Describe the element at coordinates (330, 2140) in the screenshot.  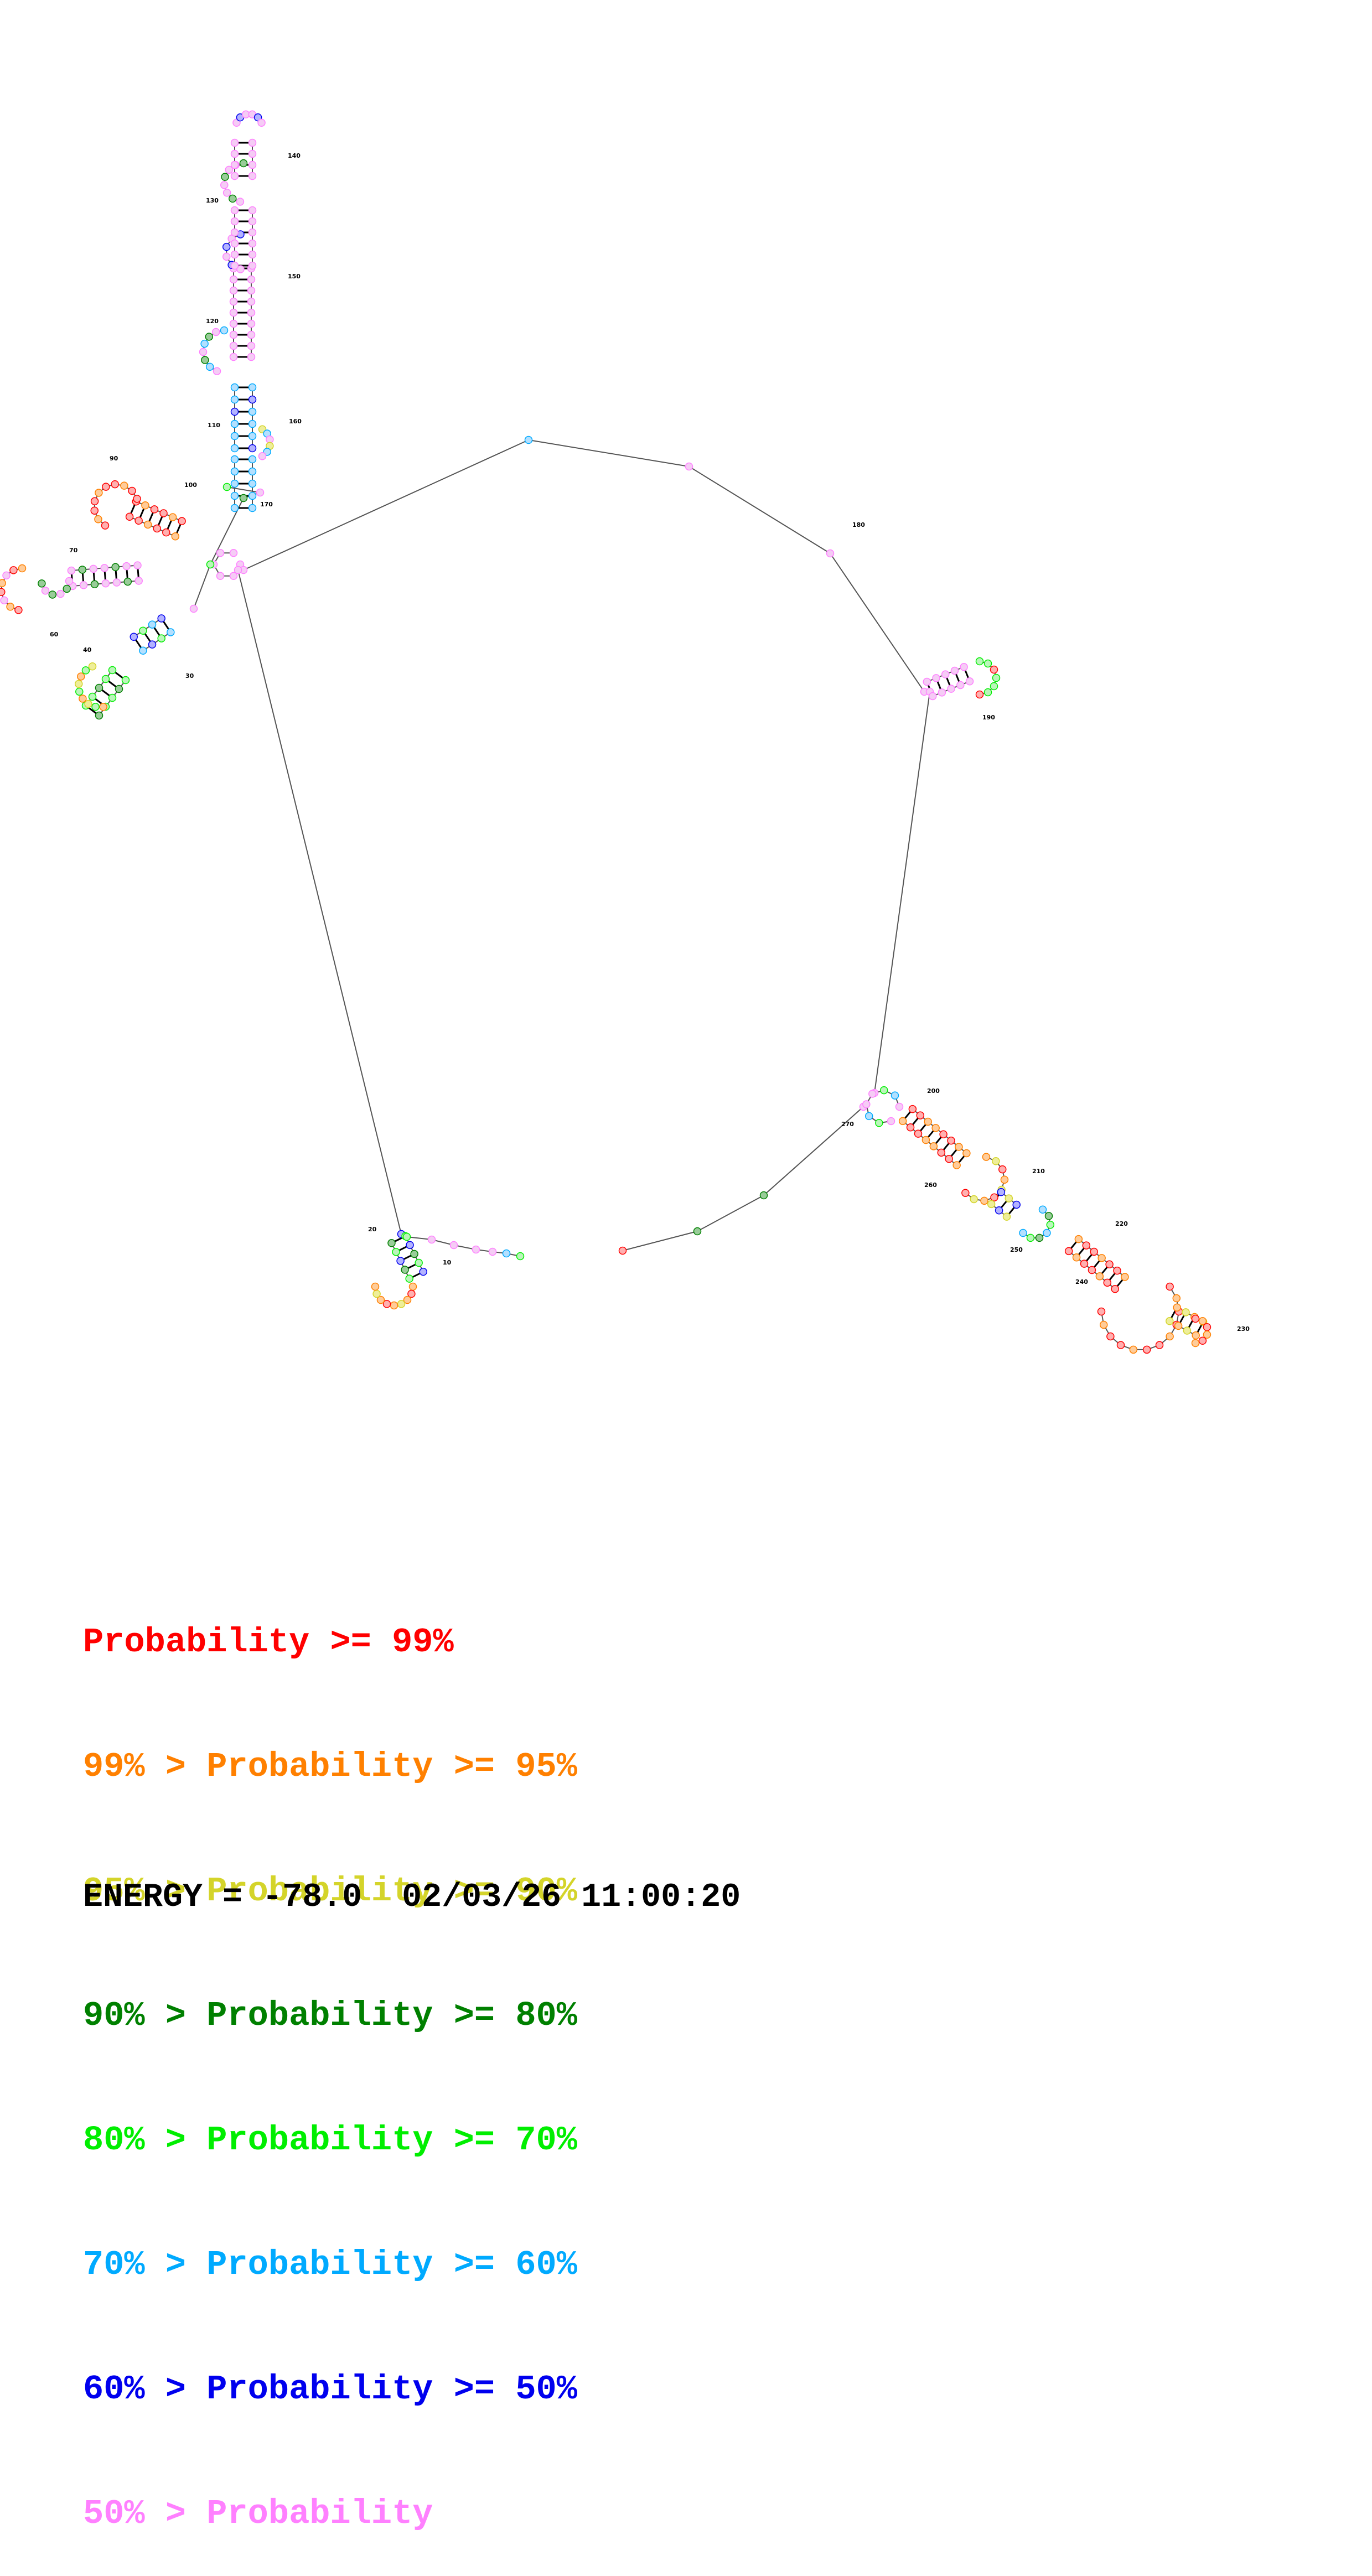
I see `legend-row-70: 80% > Probability >= 70%` at that location.